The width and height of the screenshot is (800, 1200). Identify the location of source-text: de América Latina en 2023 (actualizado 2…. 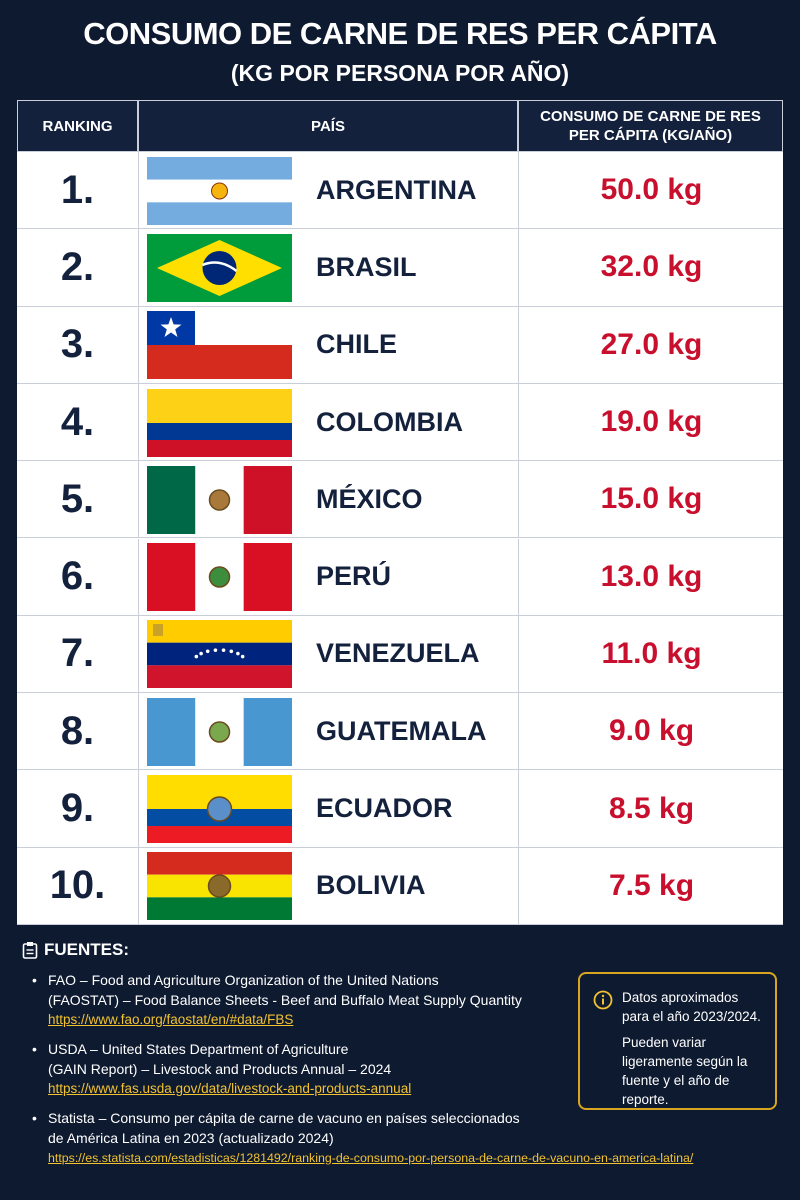
(191, 1138).